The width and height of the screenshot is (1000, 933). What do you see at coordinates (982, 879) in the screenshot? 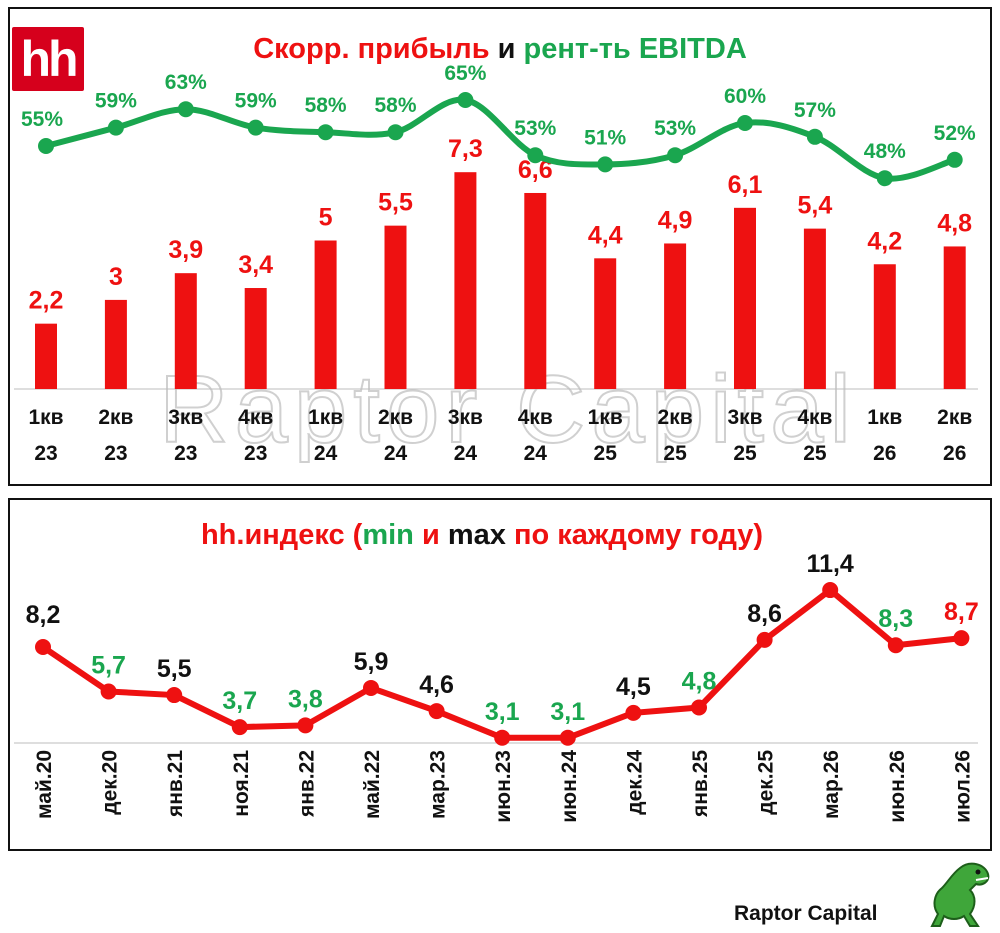
I see `raptor-teeth` at bounding box center [982, 879].